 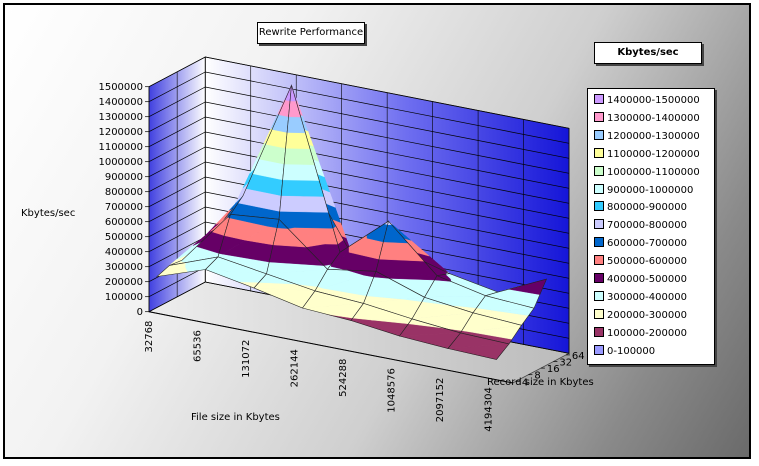 I want to click on y-tick-label: 0, so click(x=140, y=312).